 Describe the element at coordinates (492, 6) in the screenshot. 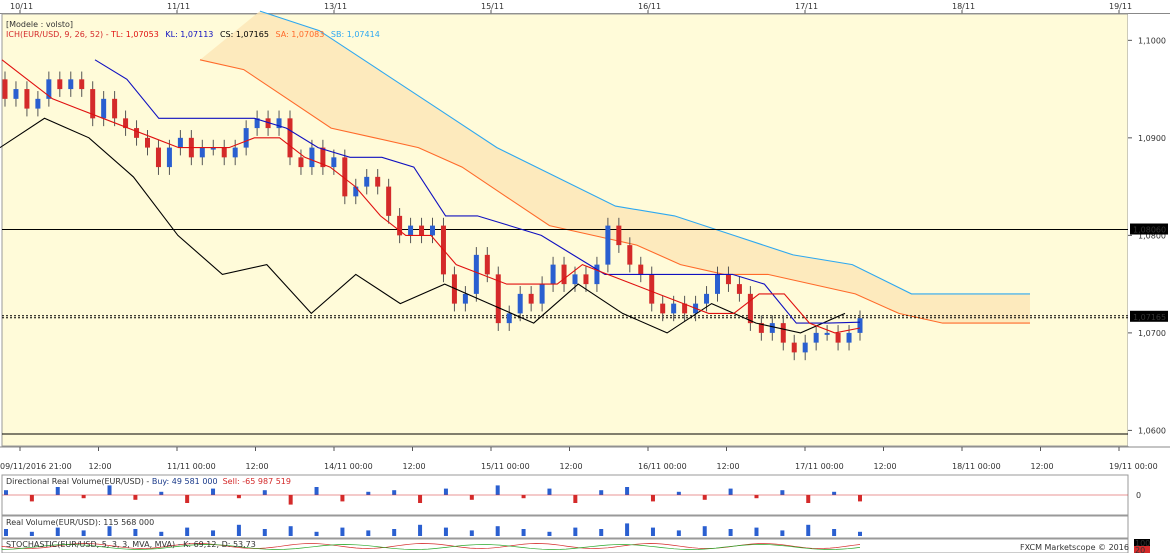

I see `top-date-label: 15/11` at that location.